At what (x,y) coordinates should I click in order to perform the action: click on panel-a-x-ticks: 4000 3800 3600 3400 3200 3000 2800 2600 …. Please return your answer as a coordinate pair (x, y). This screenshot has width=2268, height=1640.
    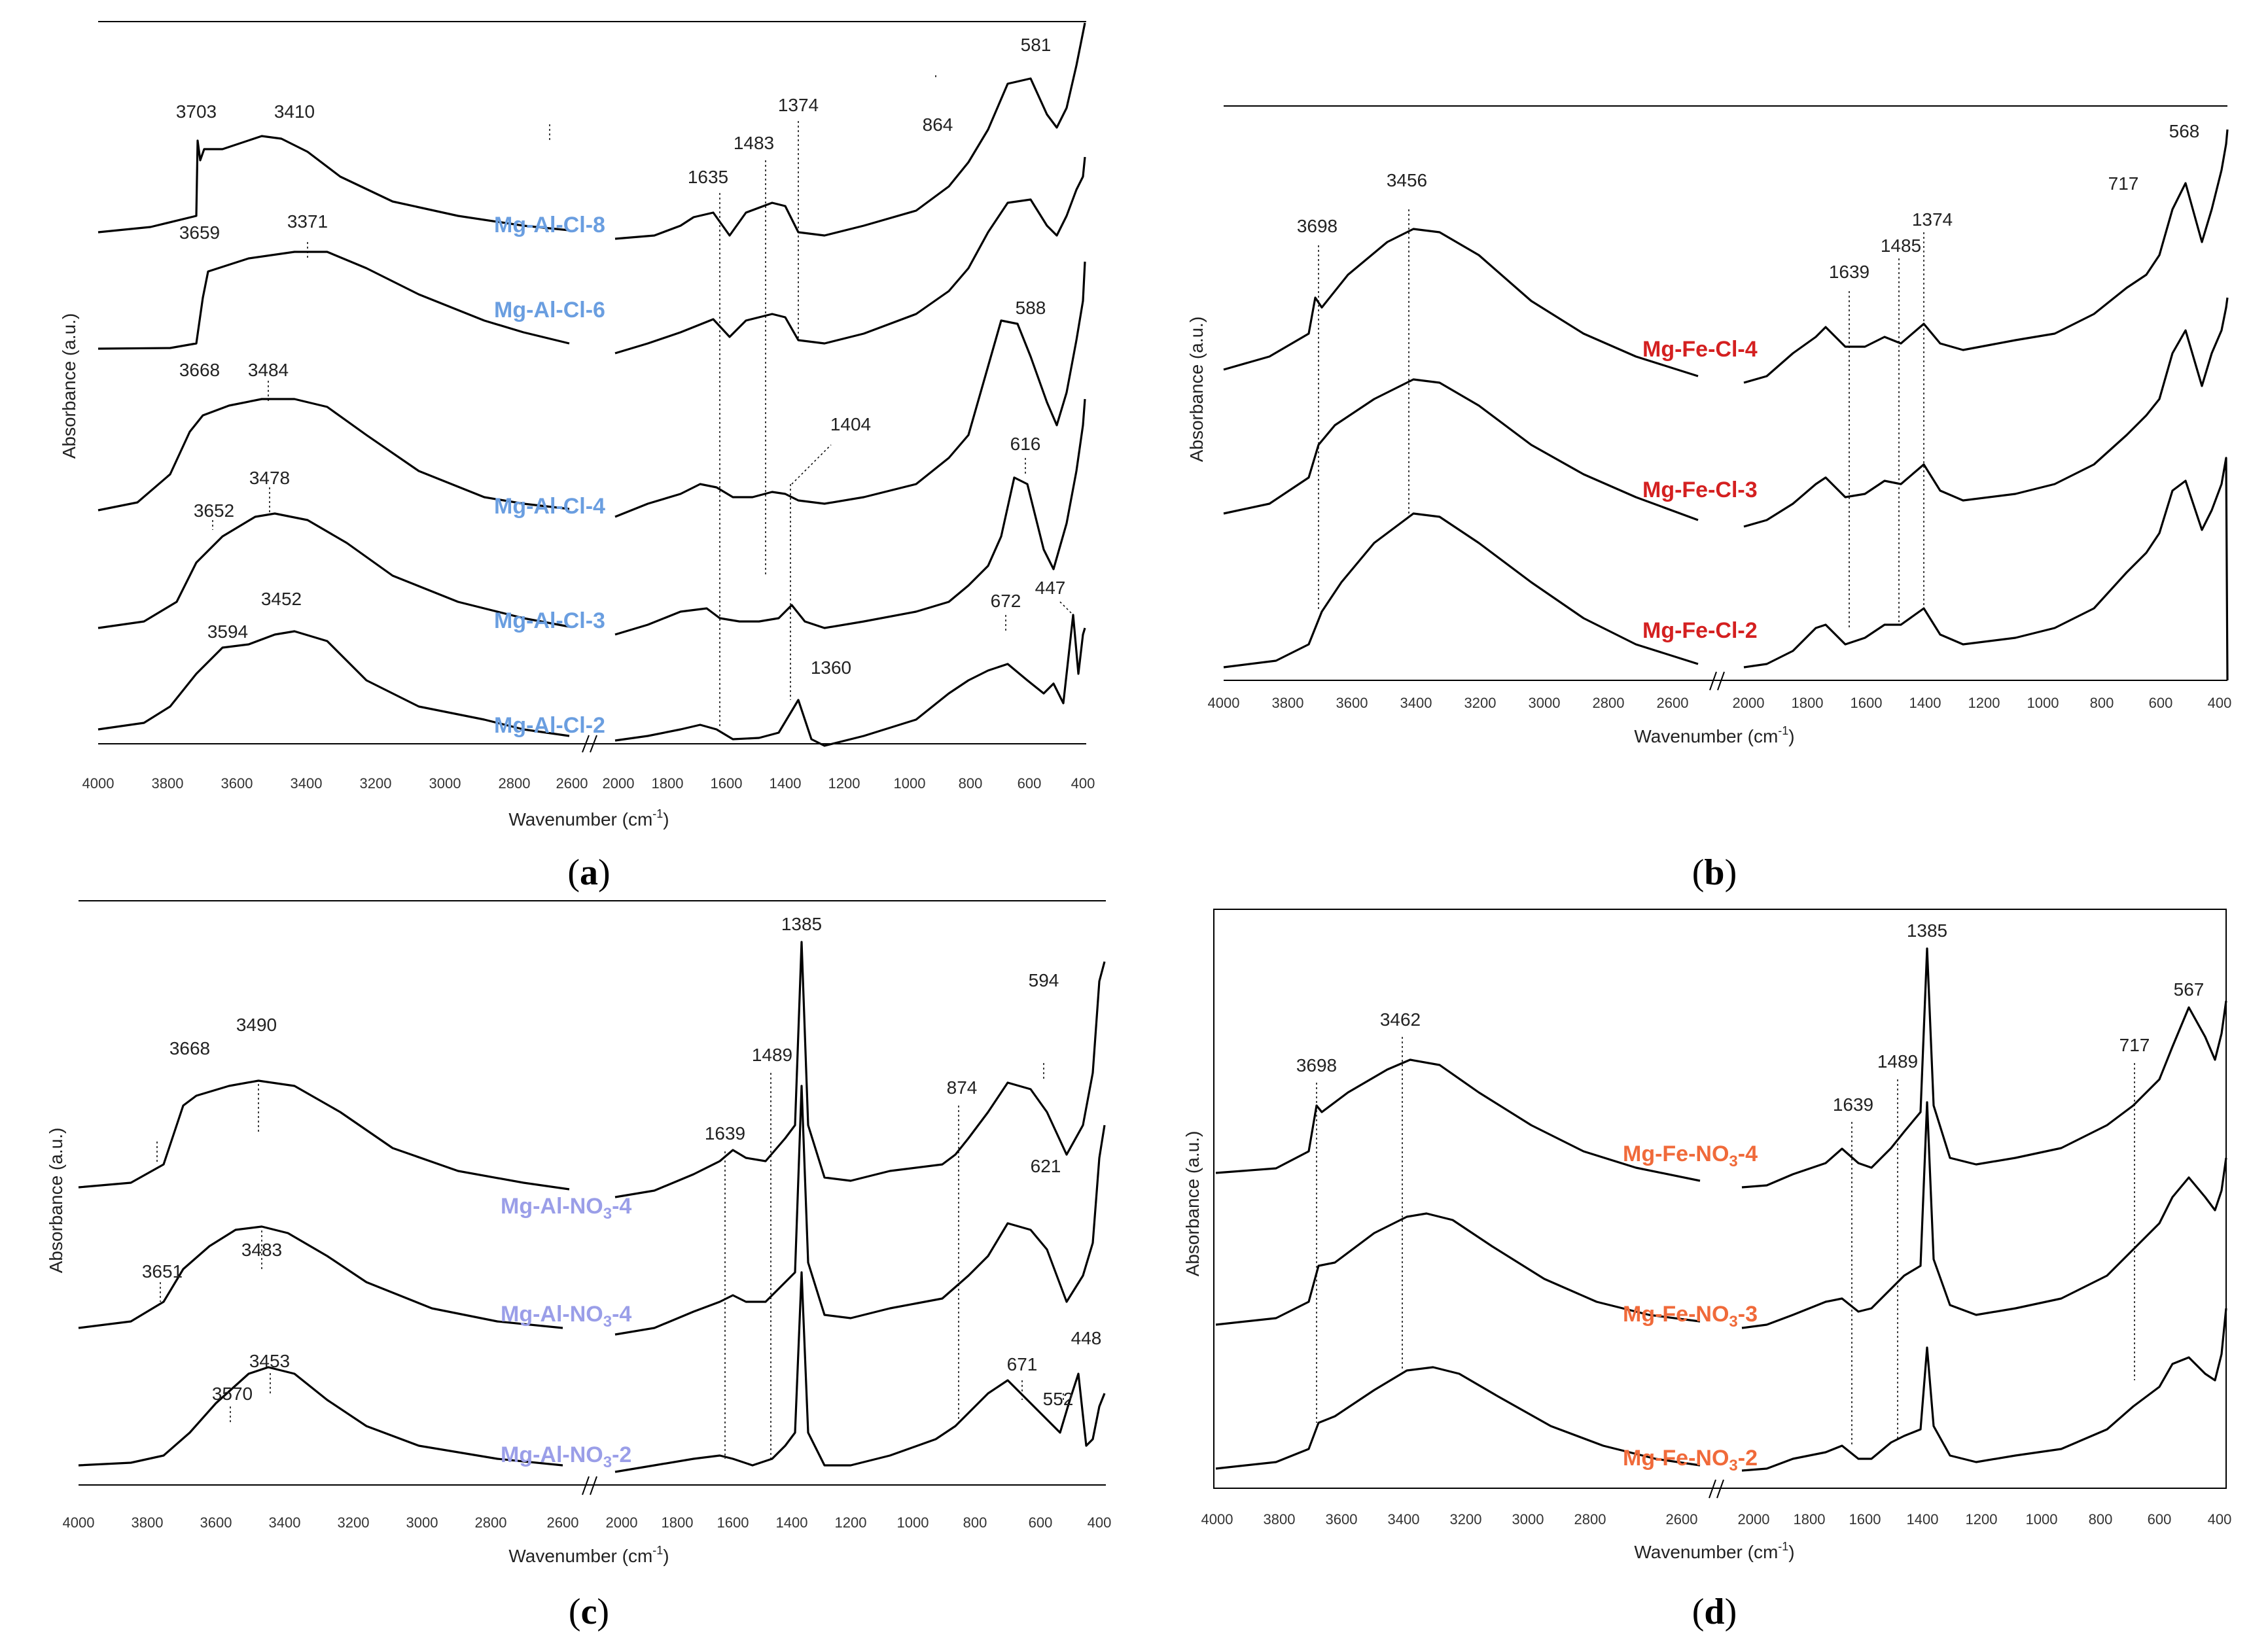
    Looking at the image, I should click on (588, 783).